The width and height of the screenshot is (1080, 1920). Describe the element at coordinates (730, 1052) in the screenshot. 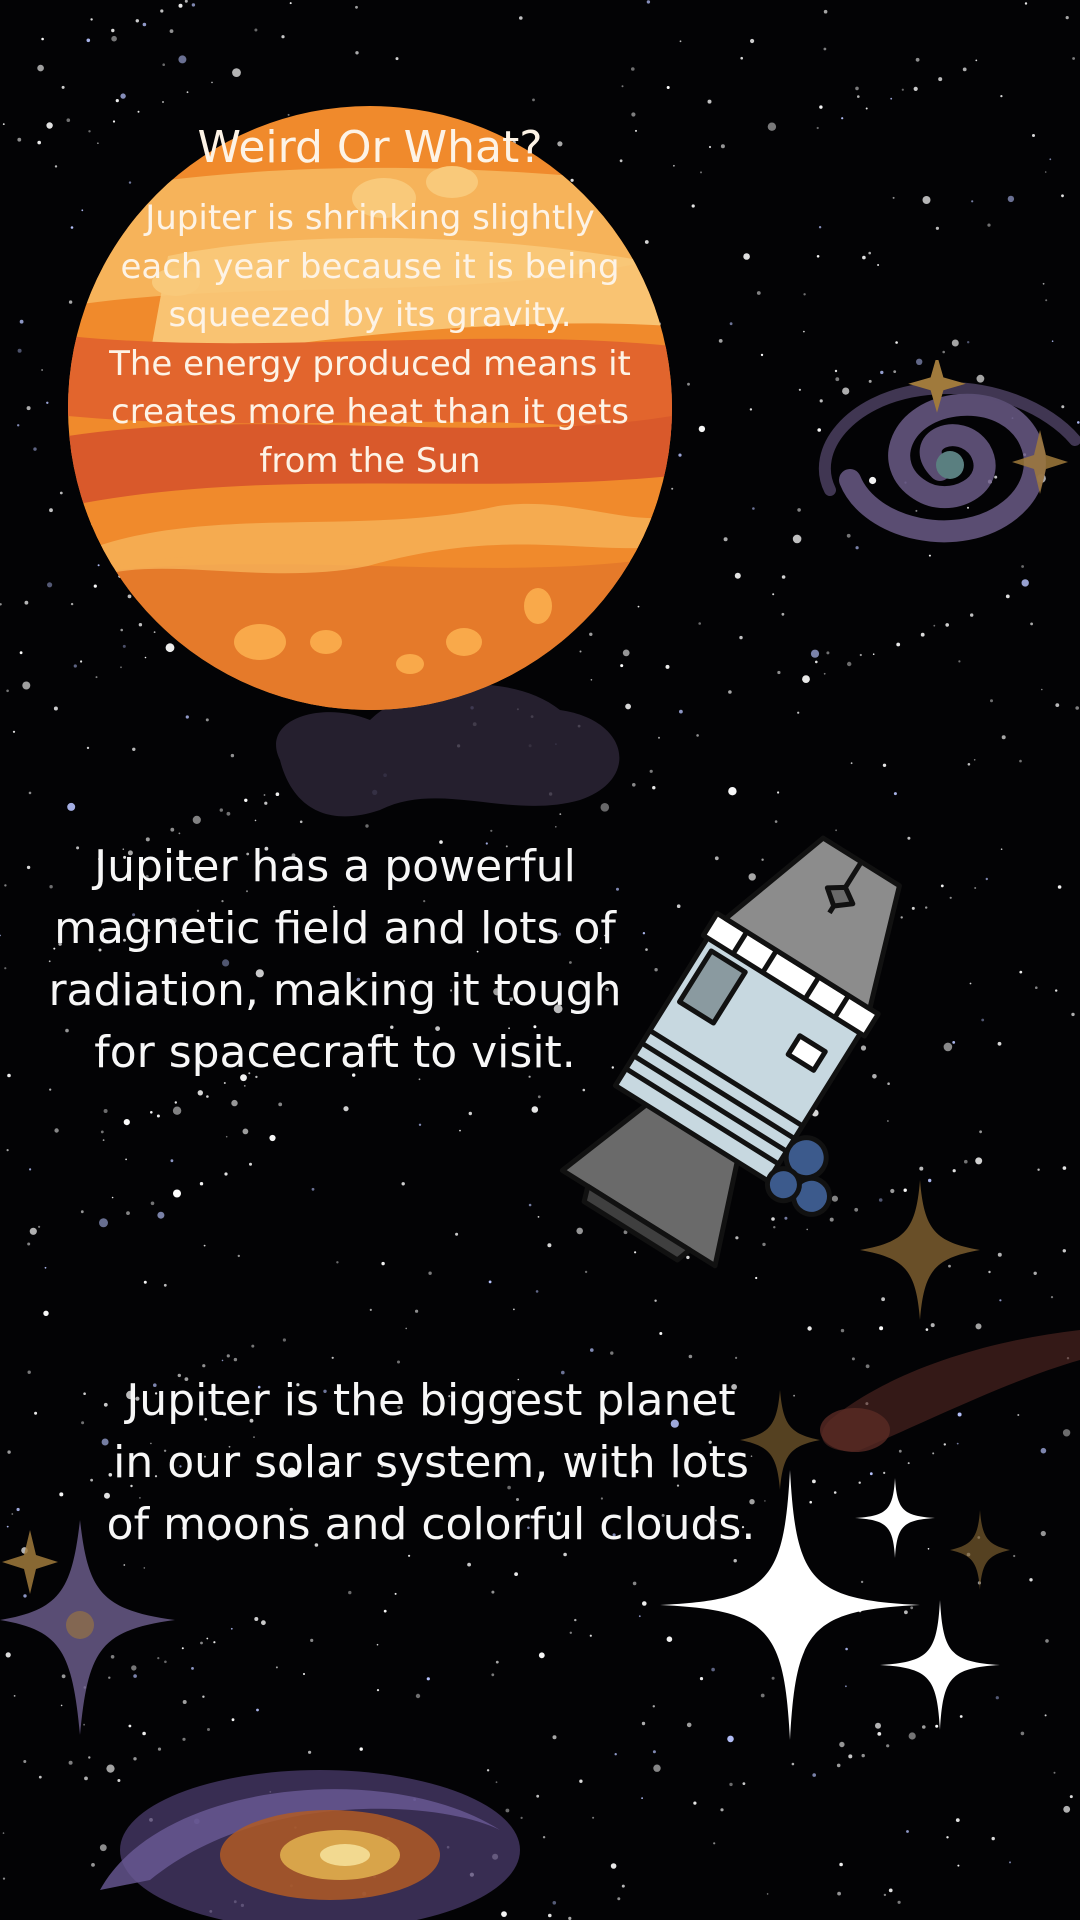

I see `spacecraft-icon` at that location.